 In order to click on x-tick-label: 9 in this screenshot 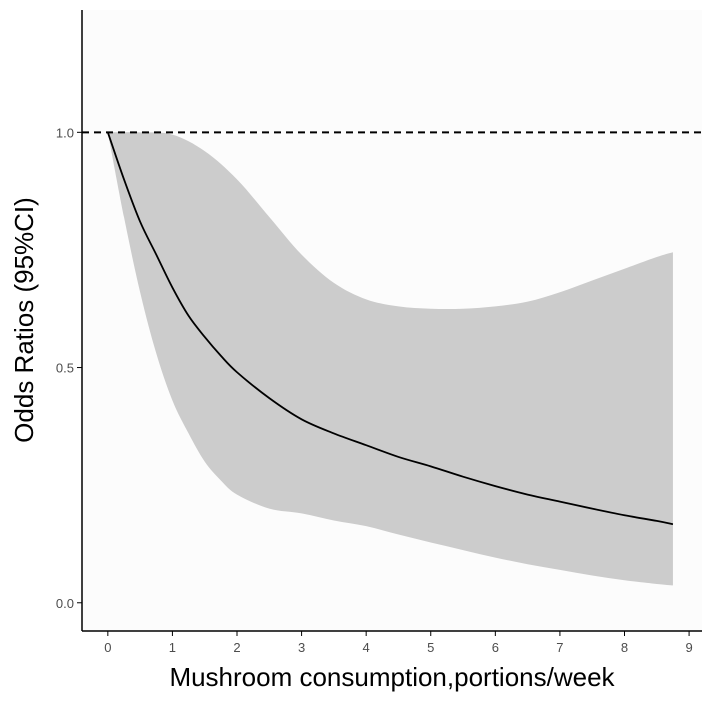, I will do `click(688, 647)`.